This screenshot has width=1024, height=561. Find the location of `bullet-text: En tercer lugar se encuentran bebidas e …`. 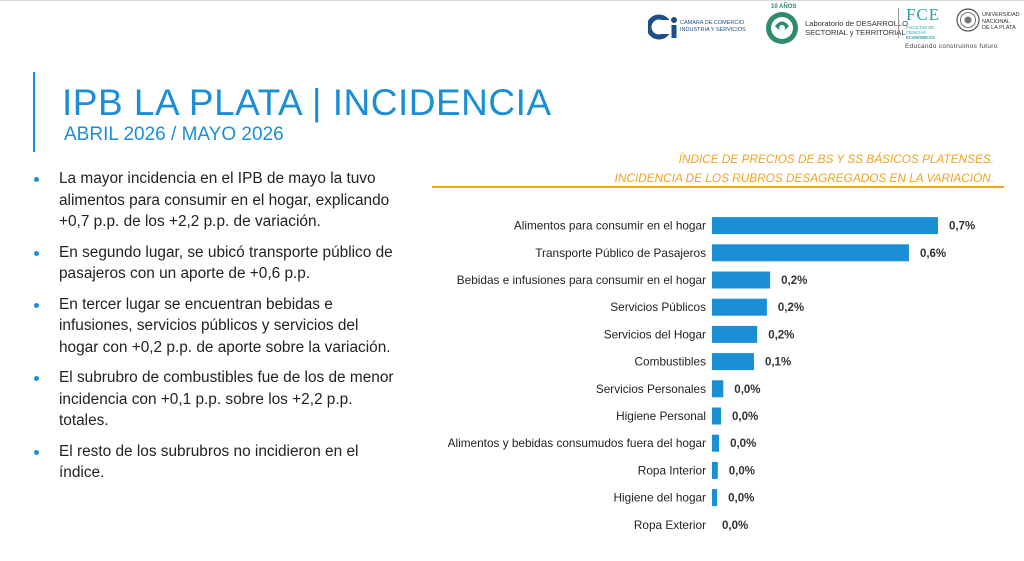

bullet-text: En tercer lugar se encuentran bebidas e … is located at coordinates (225, 325).